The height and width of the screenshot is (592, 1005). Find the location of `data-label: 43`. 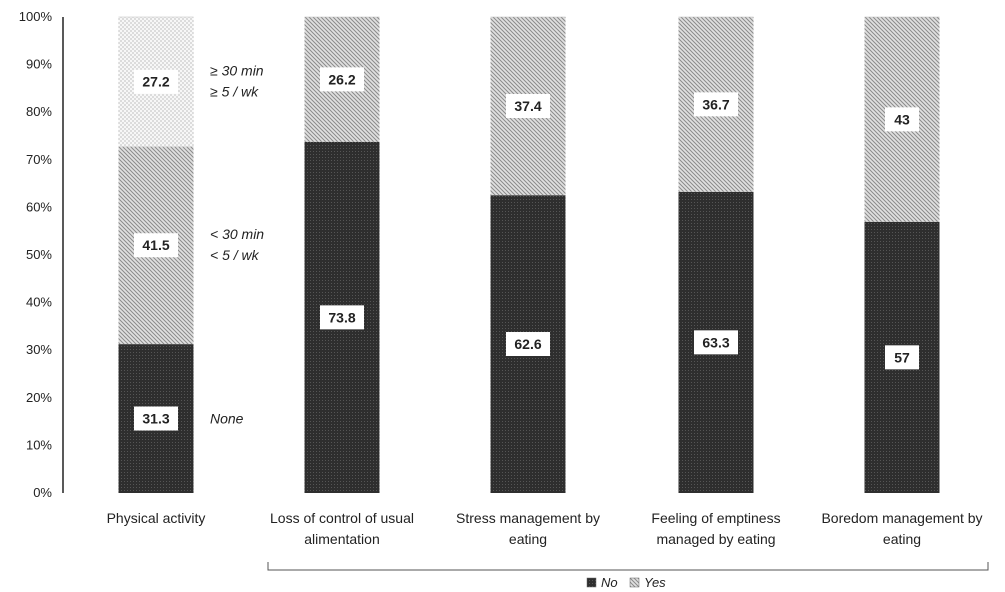

data-label: 43 is located at coordinates (902, 119).